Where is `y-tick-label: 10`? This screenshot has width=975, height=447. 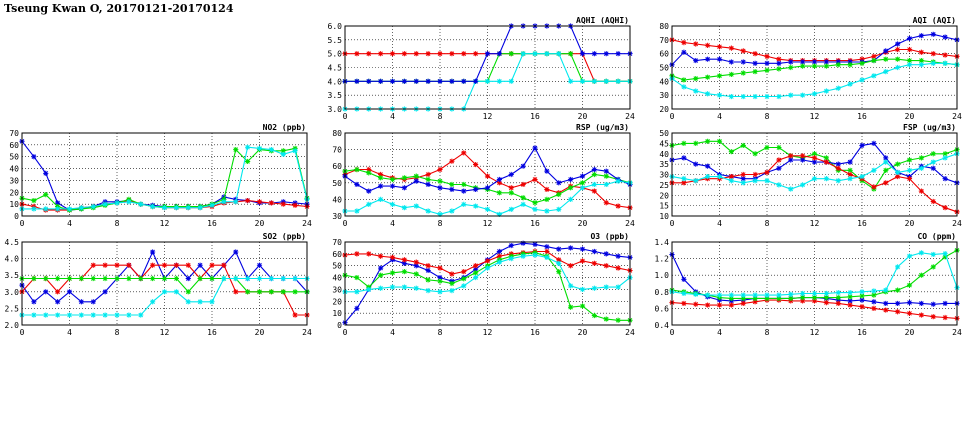 y-tick-label: 10 is located at coordinates (14, 204).